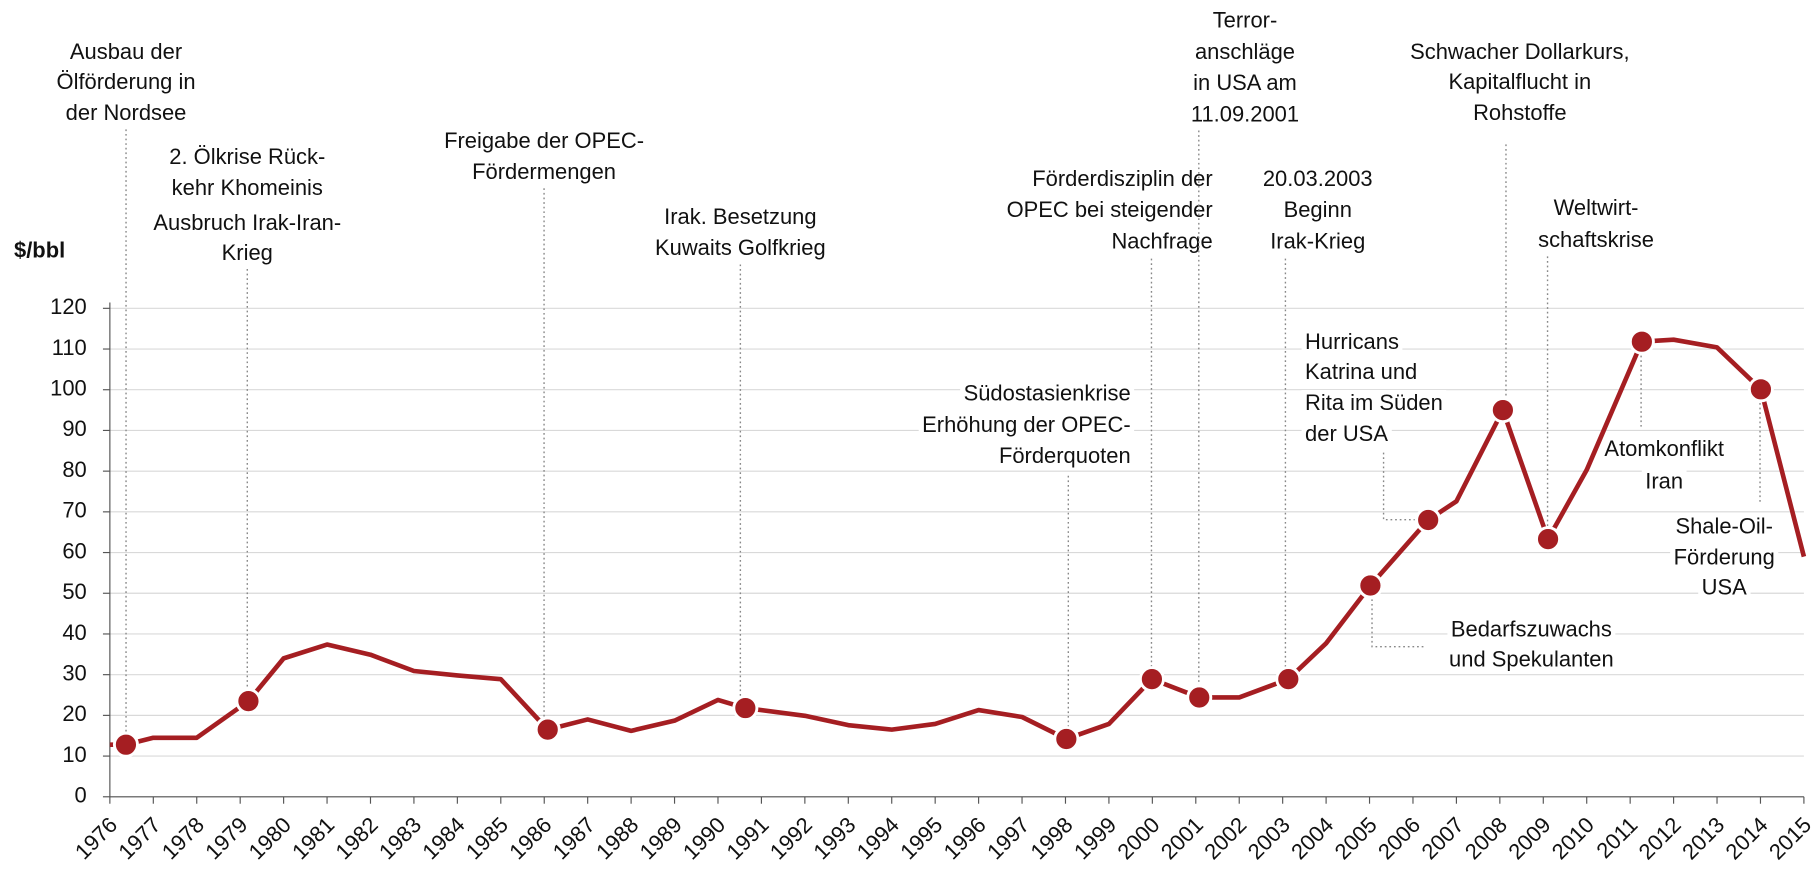 The width and height of the screenshot is (1811, 873). Describe the element at coordinates (921, 838) in the screenshot. I see `x-tick-label: 1995` at that location.